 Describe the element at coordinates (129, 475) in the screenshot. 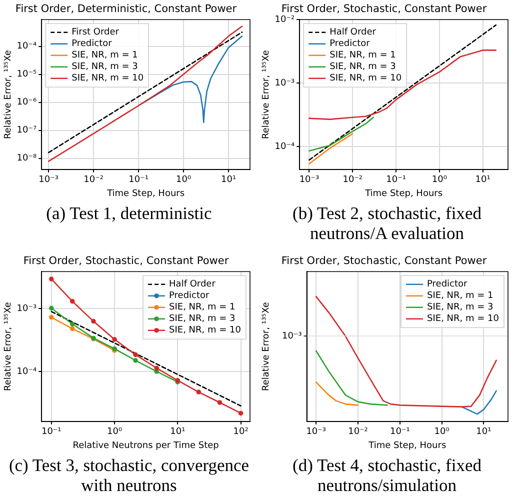

I see `text: (c) Test 3, stochastic, convergence with neutrons` at that location.